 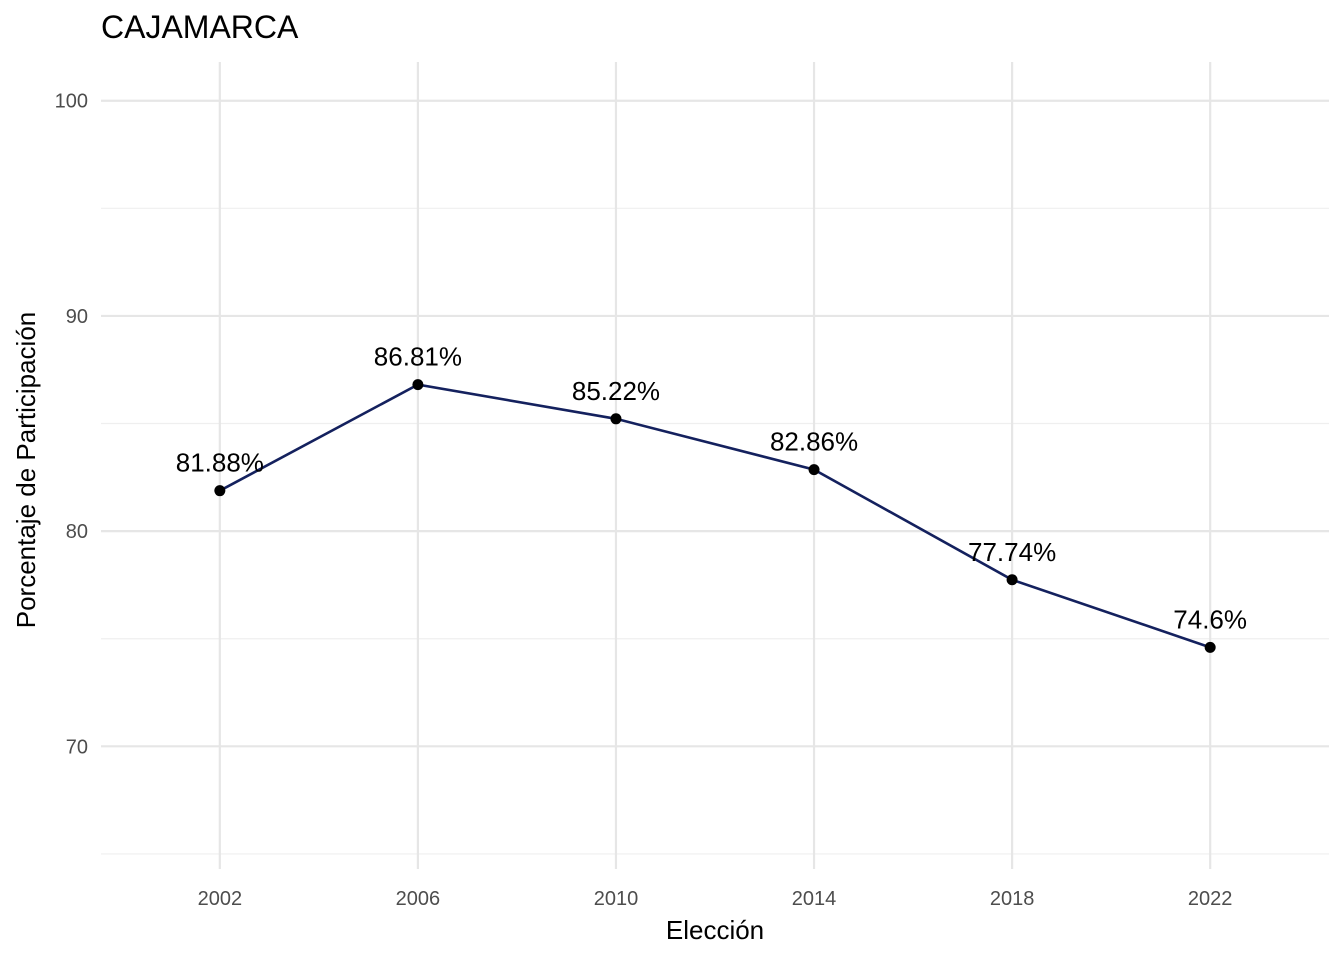 I want to click on x-tick-label: 2006, so click(x=418, y=899).